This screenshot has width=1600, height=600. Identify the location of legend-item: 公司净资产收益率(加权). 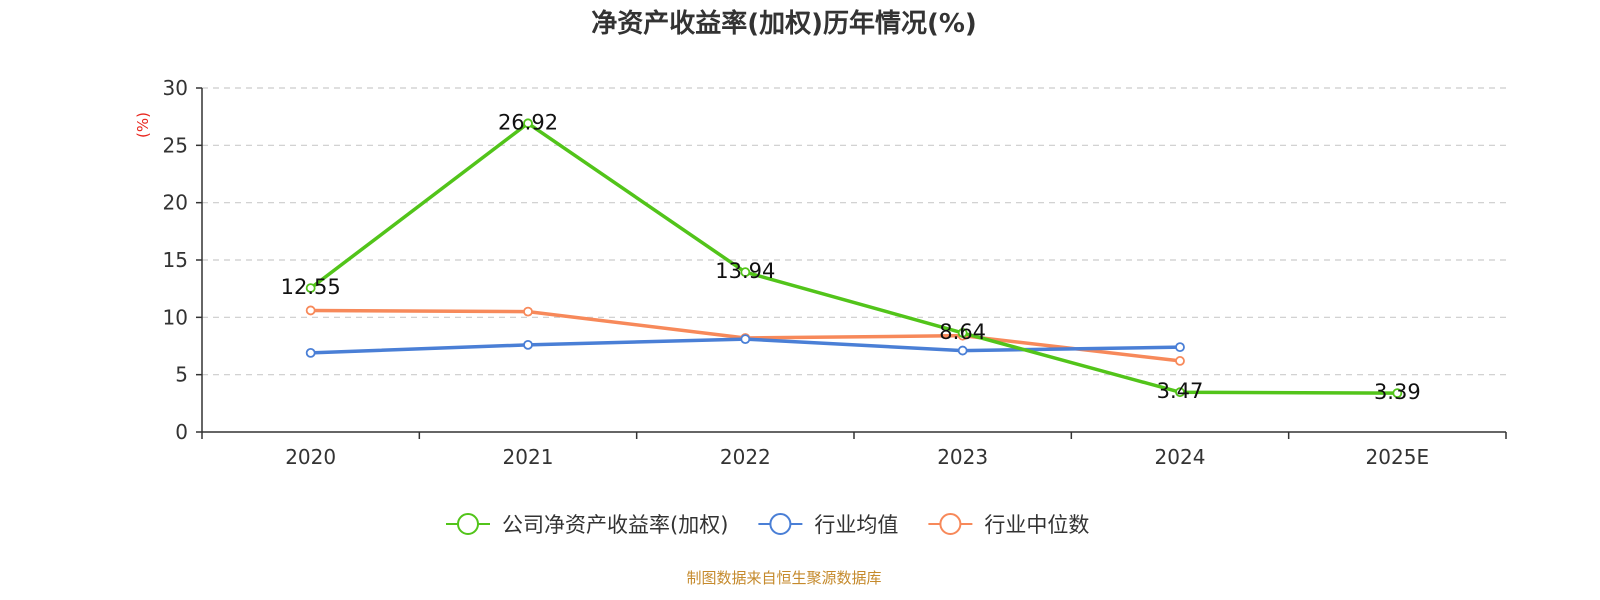
(587, 525).